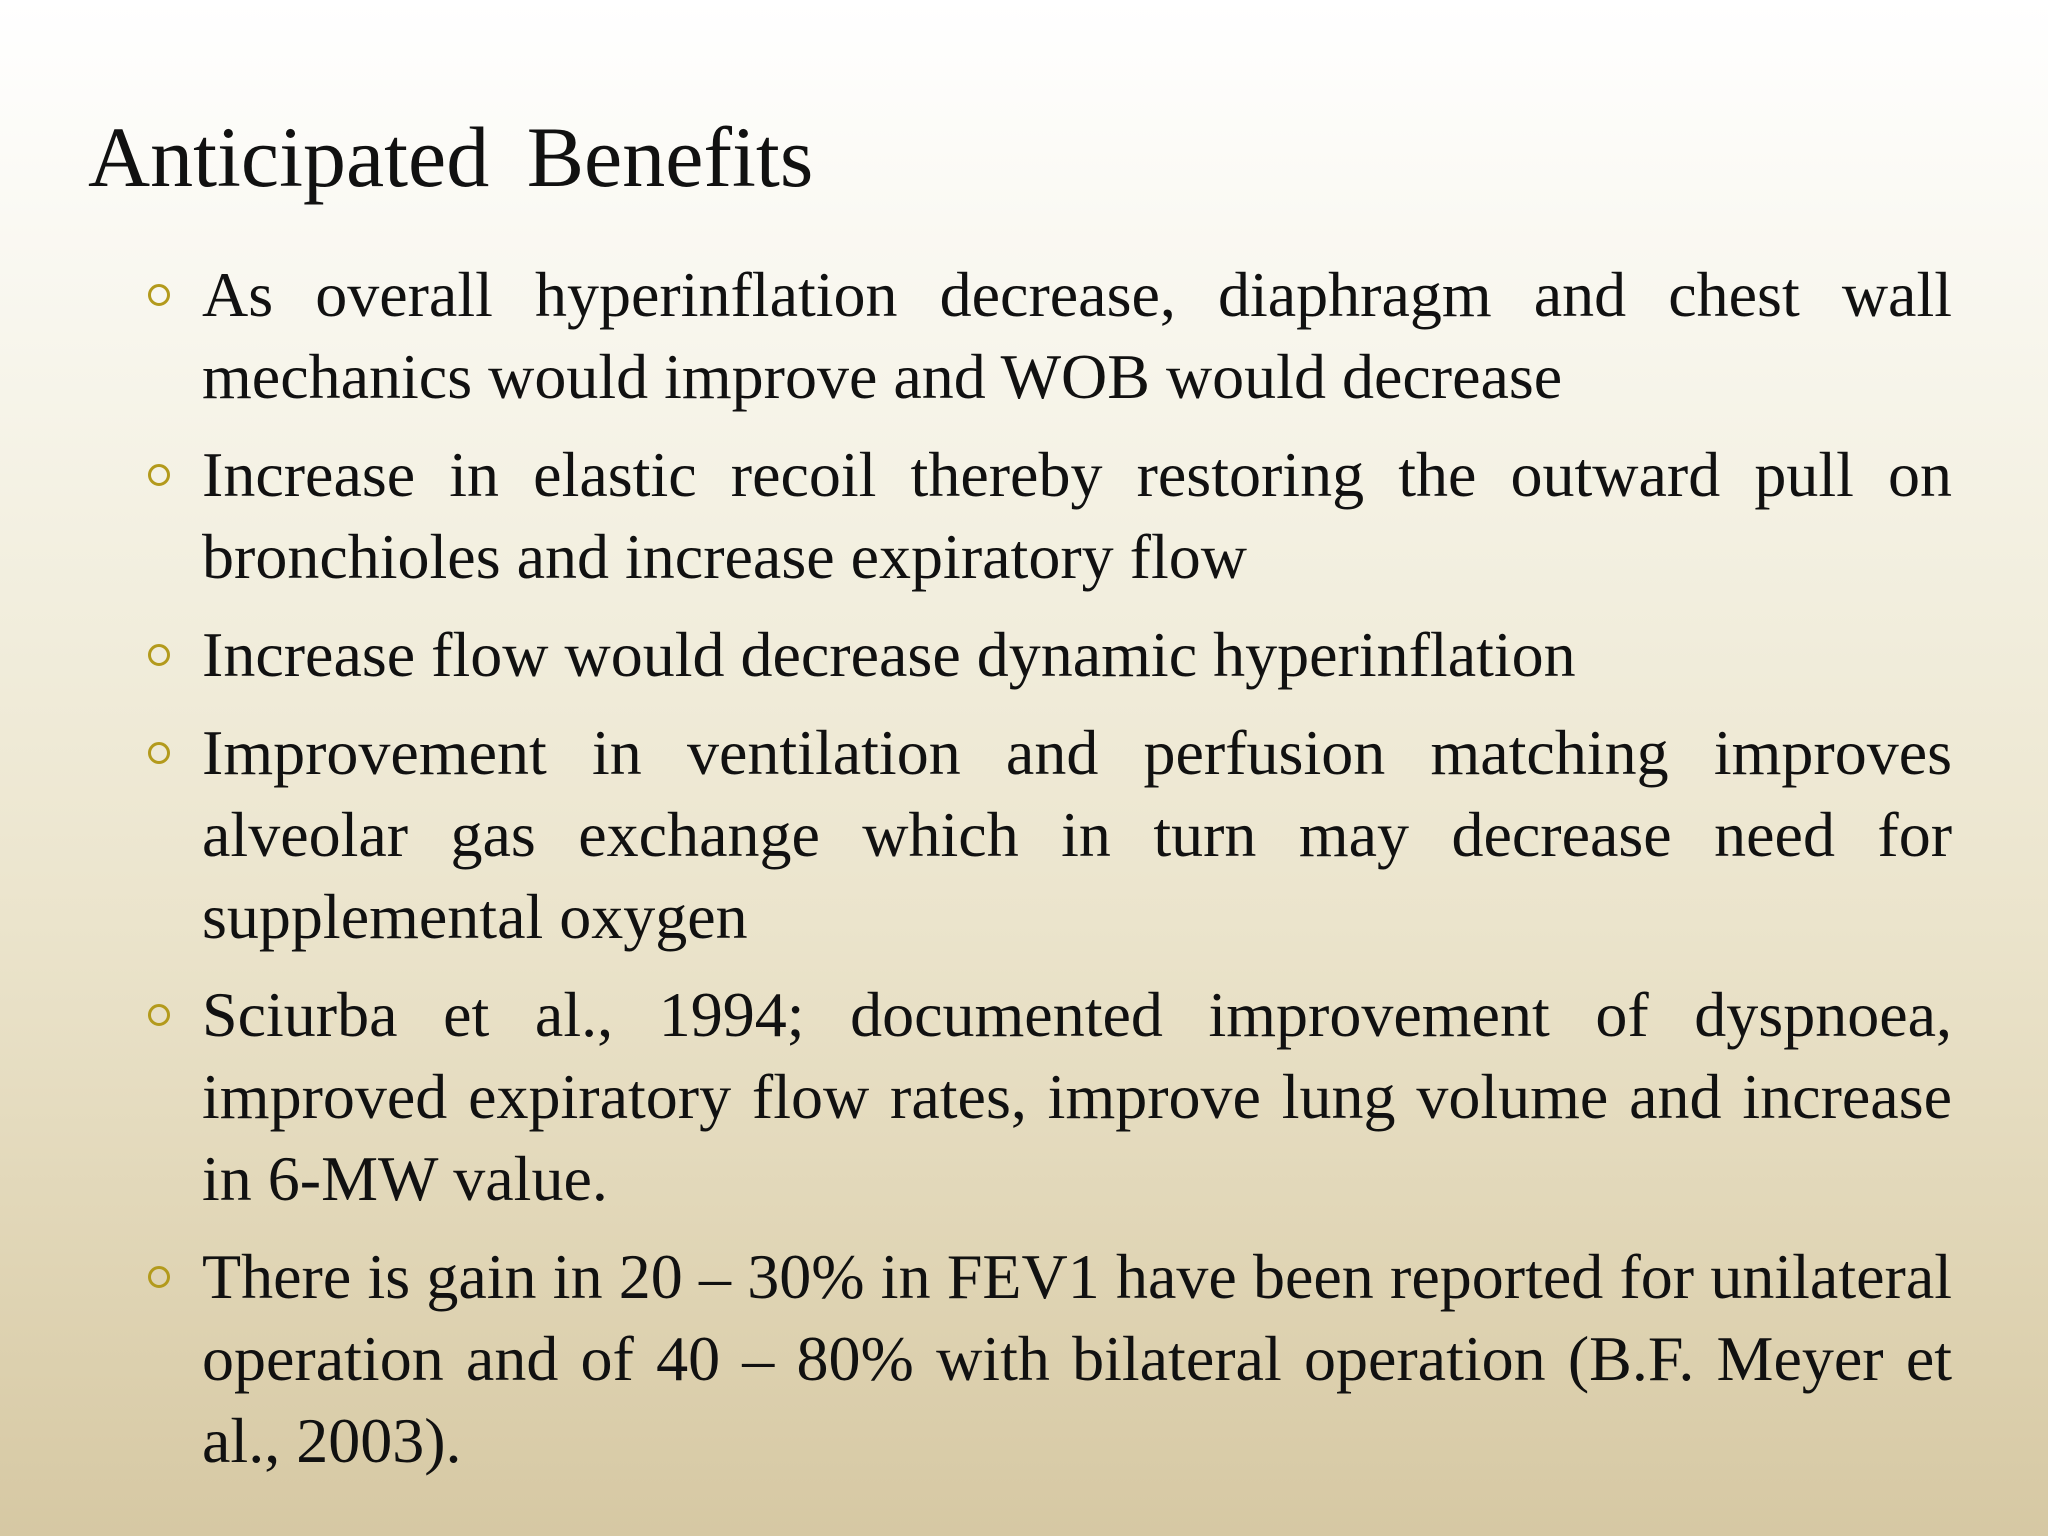 The image size is (2048, 1536). What do you see at coordinates (451, 157) in the screenshot?
I see `slide-title: Anticipated Benefits` at bounding box center [451, 157].